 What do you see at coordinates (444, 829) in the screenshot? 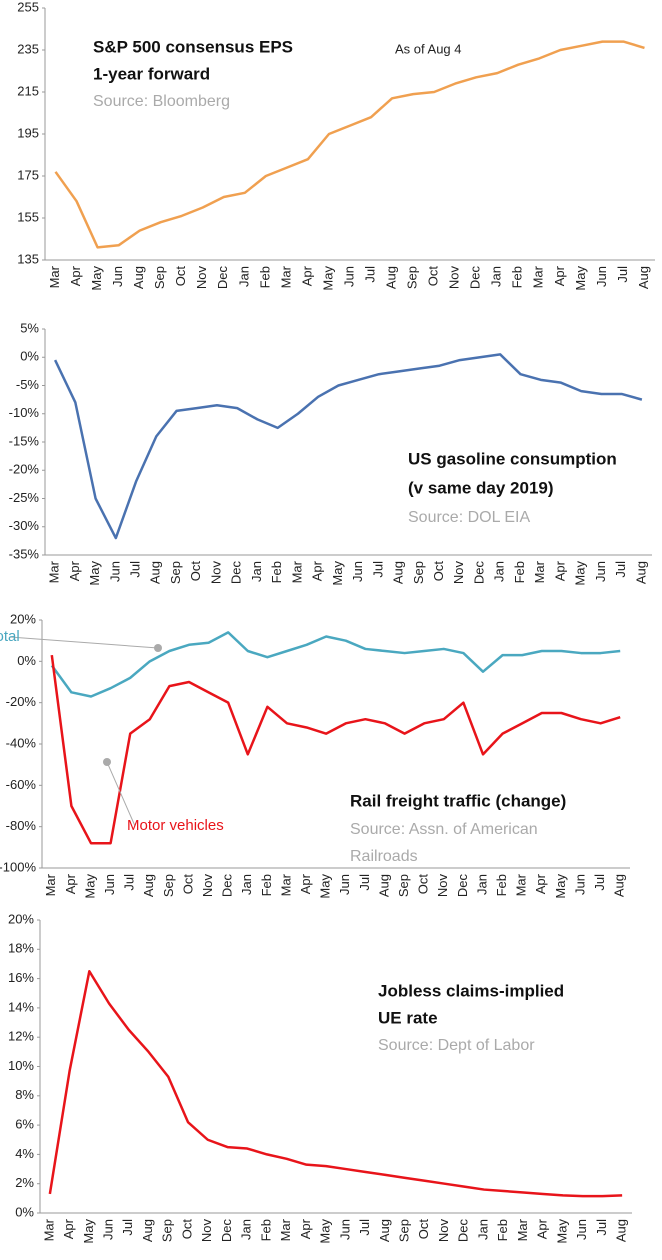
I see `source: Source: Assn. of American` at bounding box center [444, 829].